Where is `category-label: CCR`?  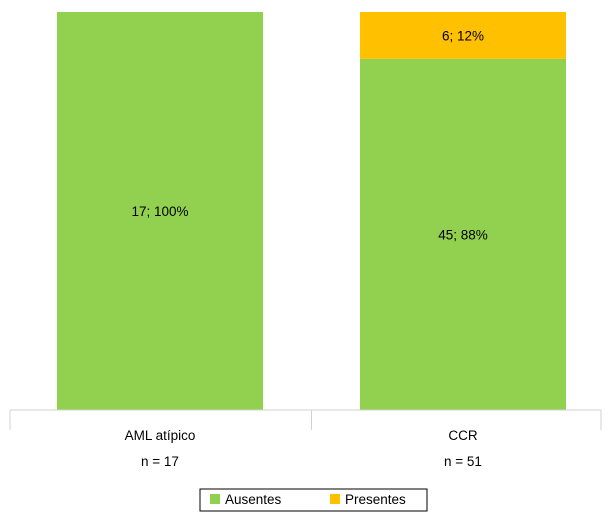
category-label: CCR is located at coordinates (462, 435).